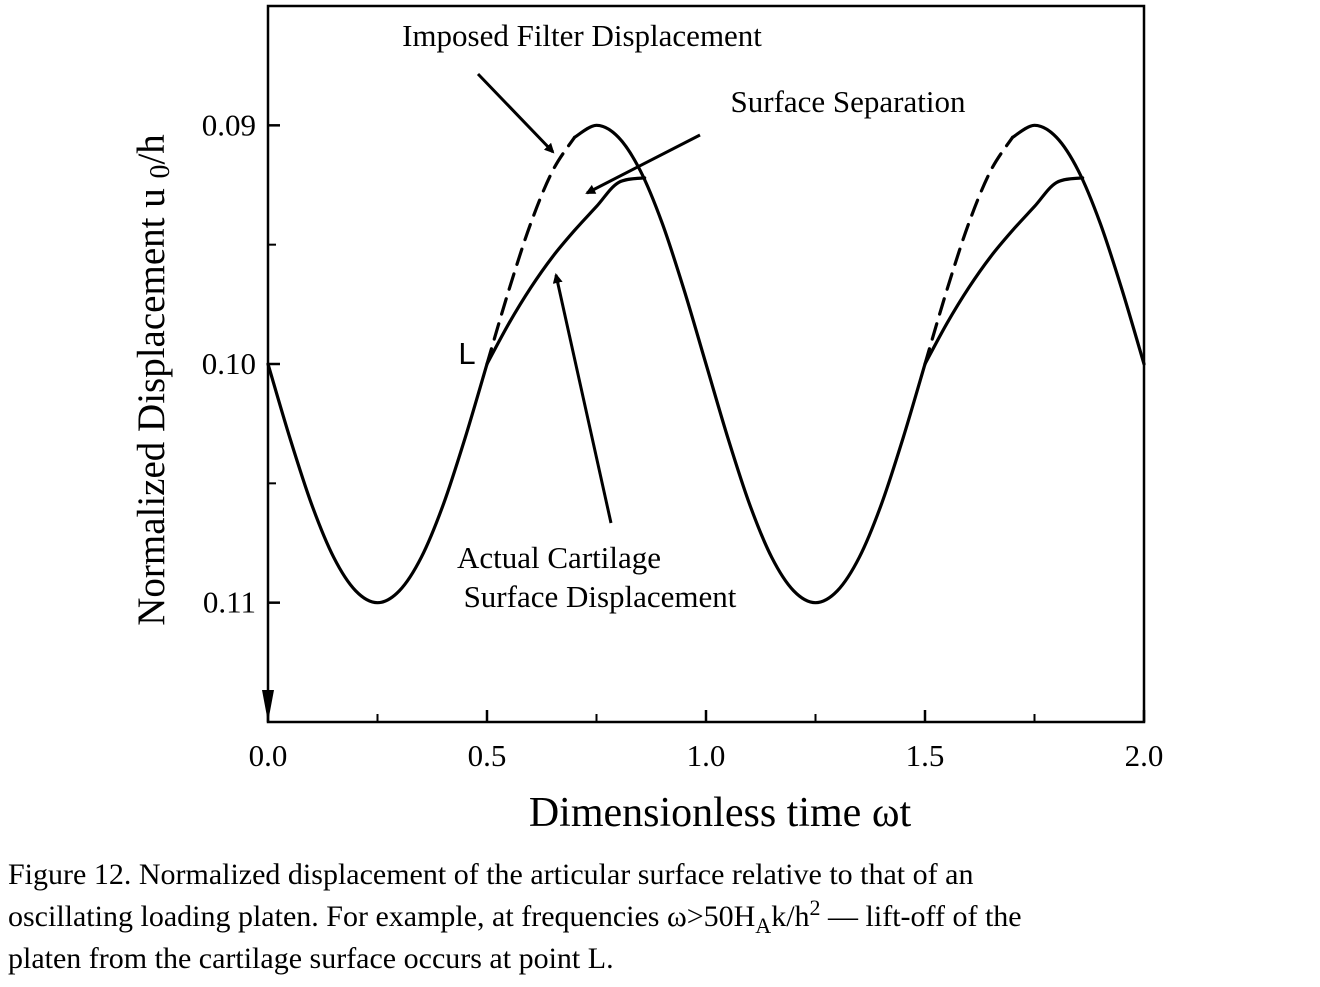 Image resolution: width=1320 pixels, height=987 pixels. I want to click on arrow-imposed-filter, so click(515, 113).